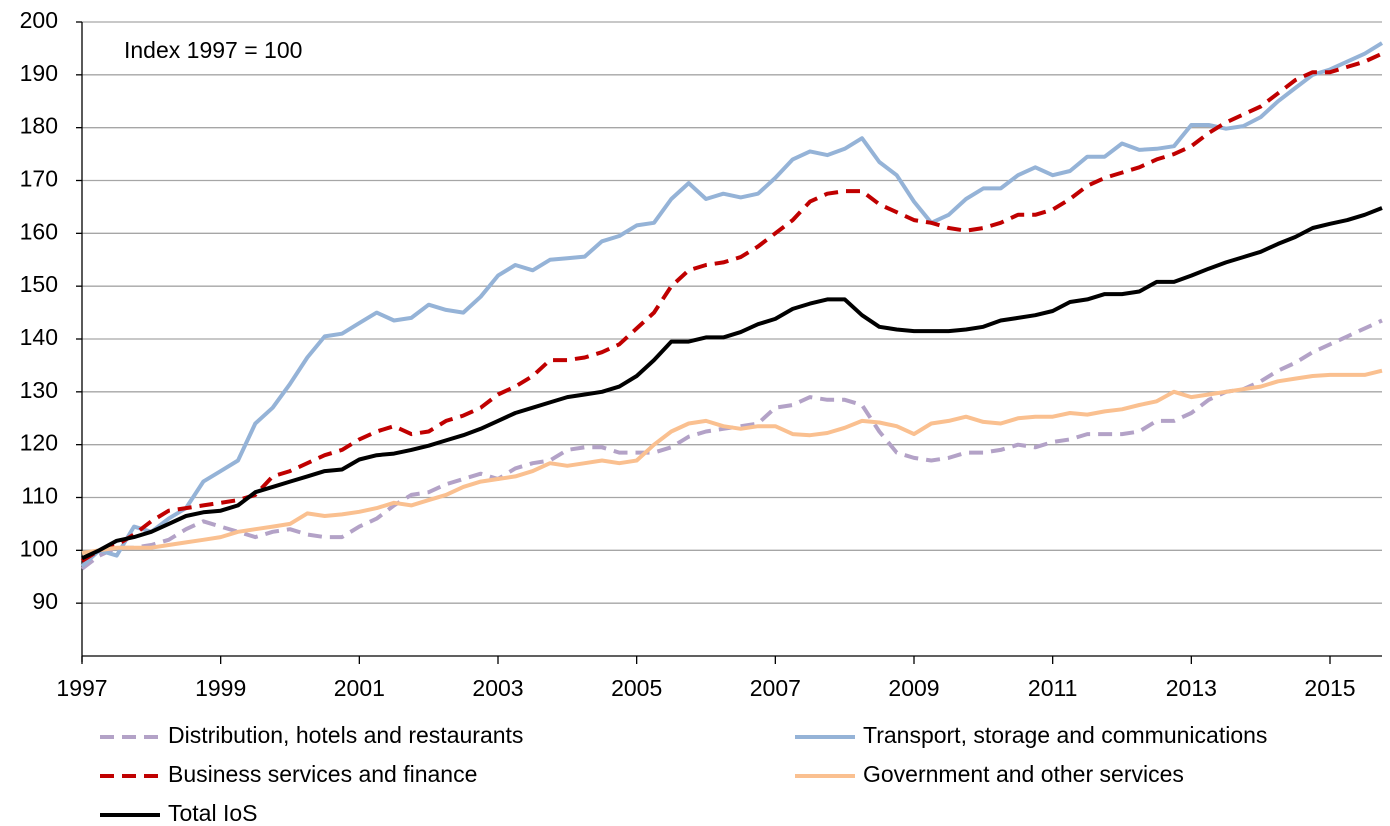  Describe the element at coordinates (497, 688) in the screenshot. I see `x-tick-label: 2003` at that location.